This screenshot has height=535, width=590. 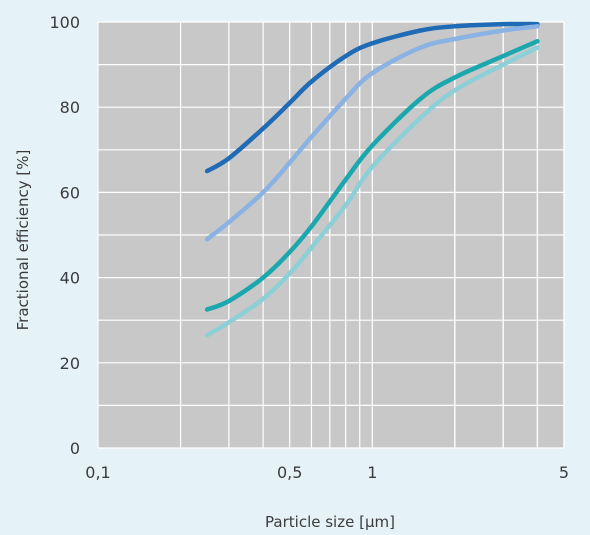 What do you see at coordinates (70, 107) in the screenshot?
I see `y-tick-label: 80` at bounding box center [70, 107].